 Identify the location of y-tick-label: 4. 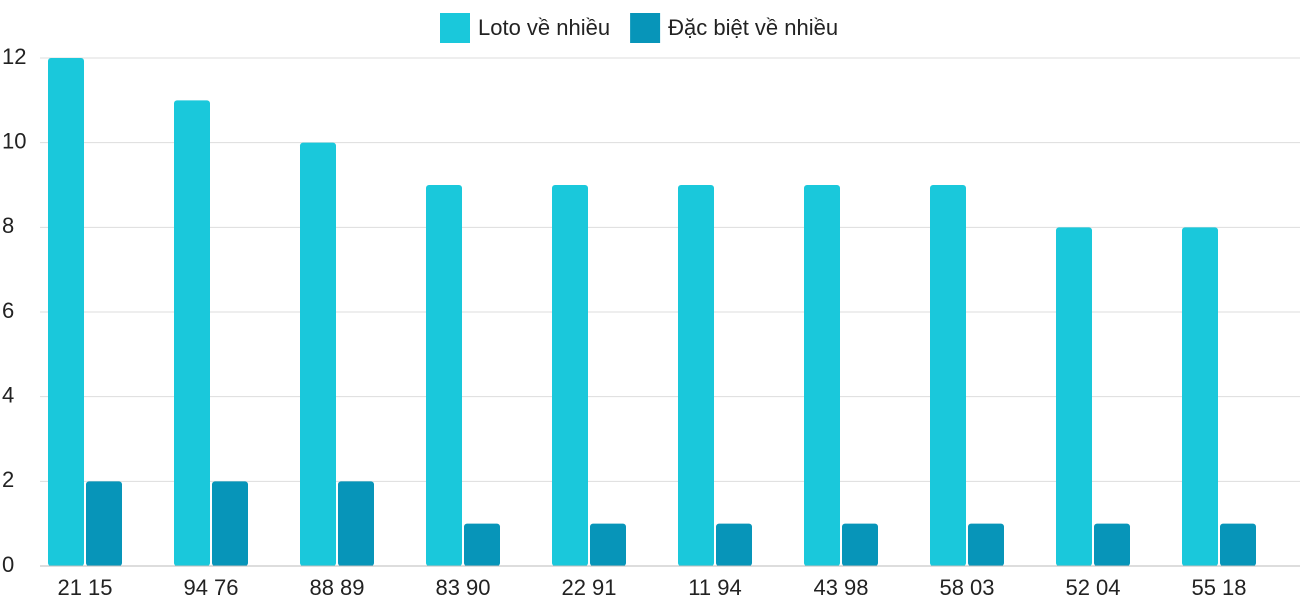
(8, 394).